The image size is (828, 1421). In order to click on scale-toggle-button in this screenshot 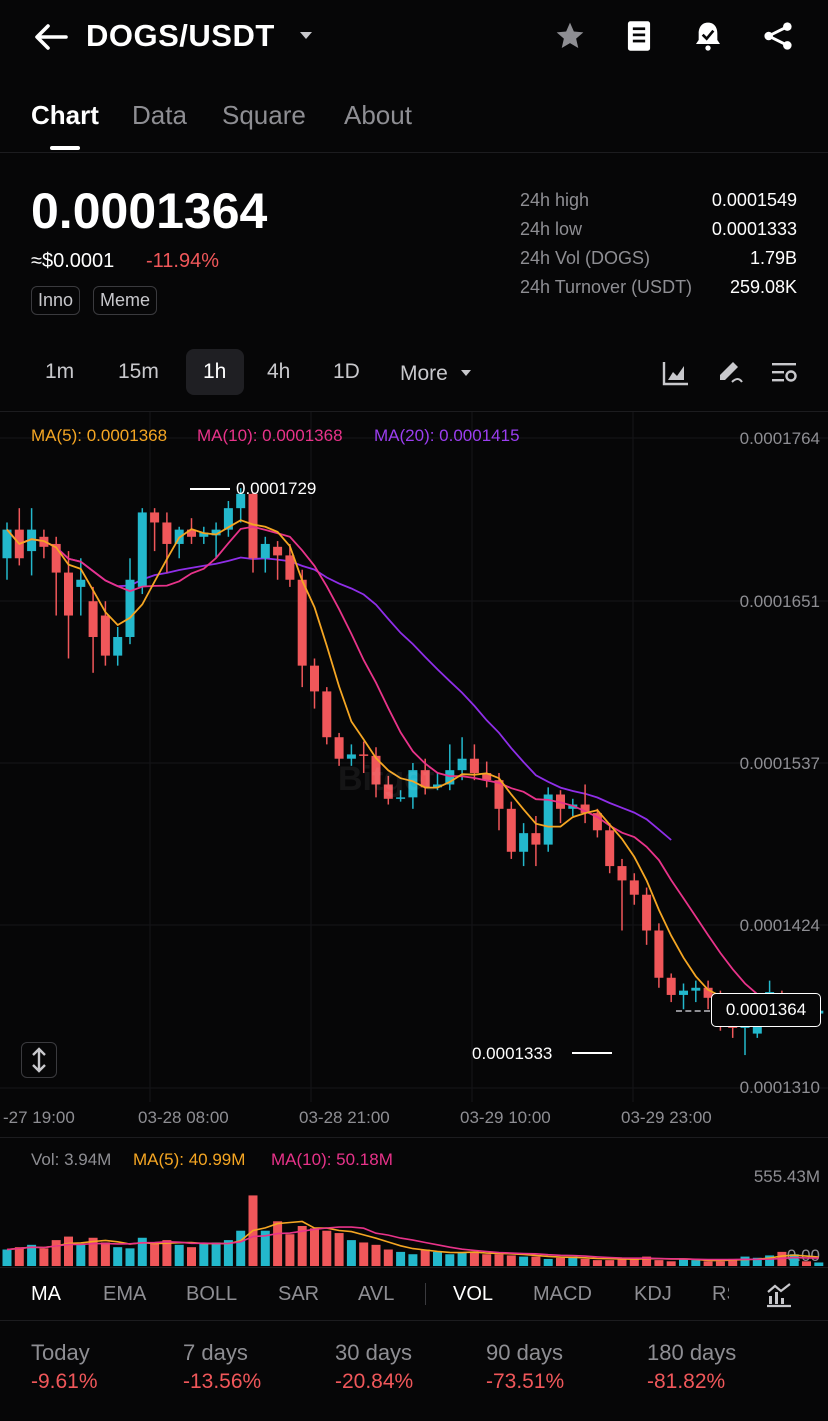, I will do `click(39, 1060)`.